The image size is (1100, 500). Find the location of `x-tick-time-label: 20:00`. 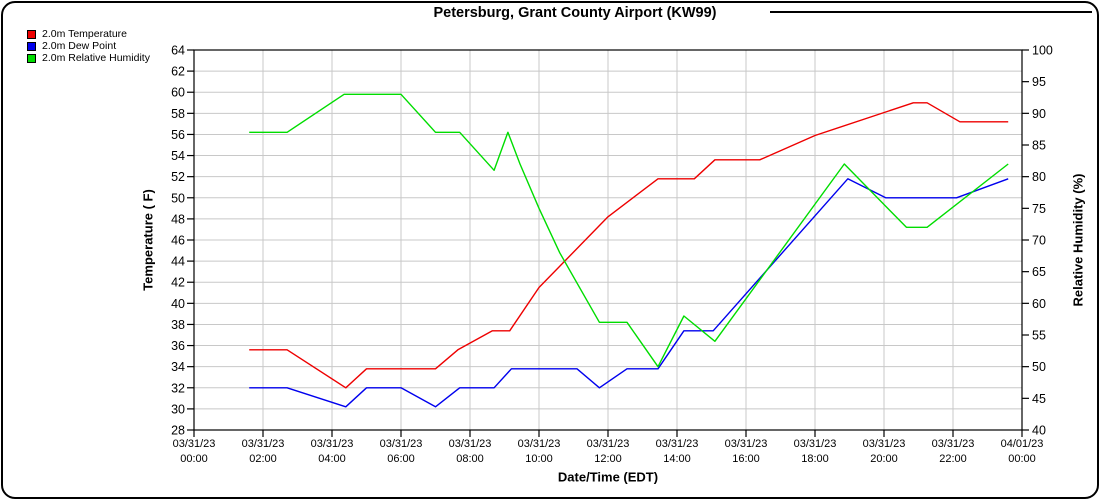

x-tick-time-label: 20:00 is located at coordinates (884, 459).